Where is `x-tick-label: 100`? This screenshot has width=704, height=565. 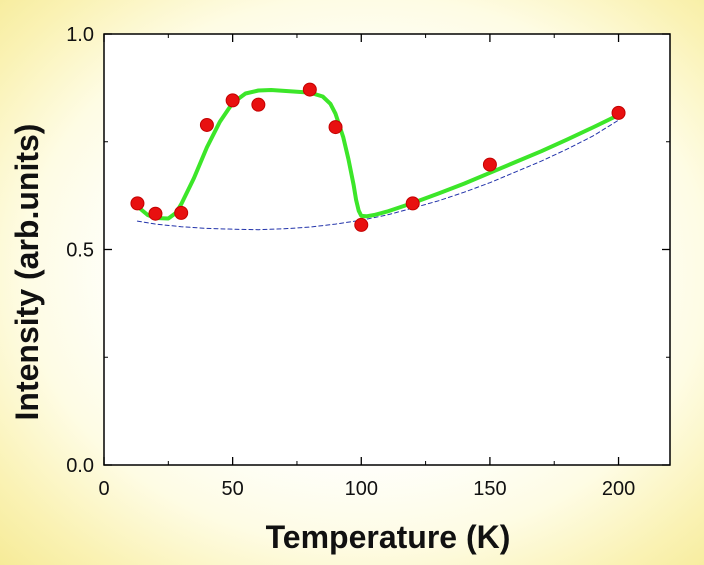 x-tick-label: 100 is located at coordinates (361, 489).